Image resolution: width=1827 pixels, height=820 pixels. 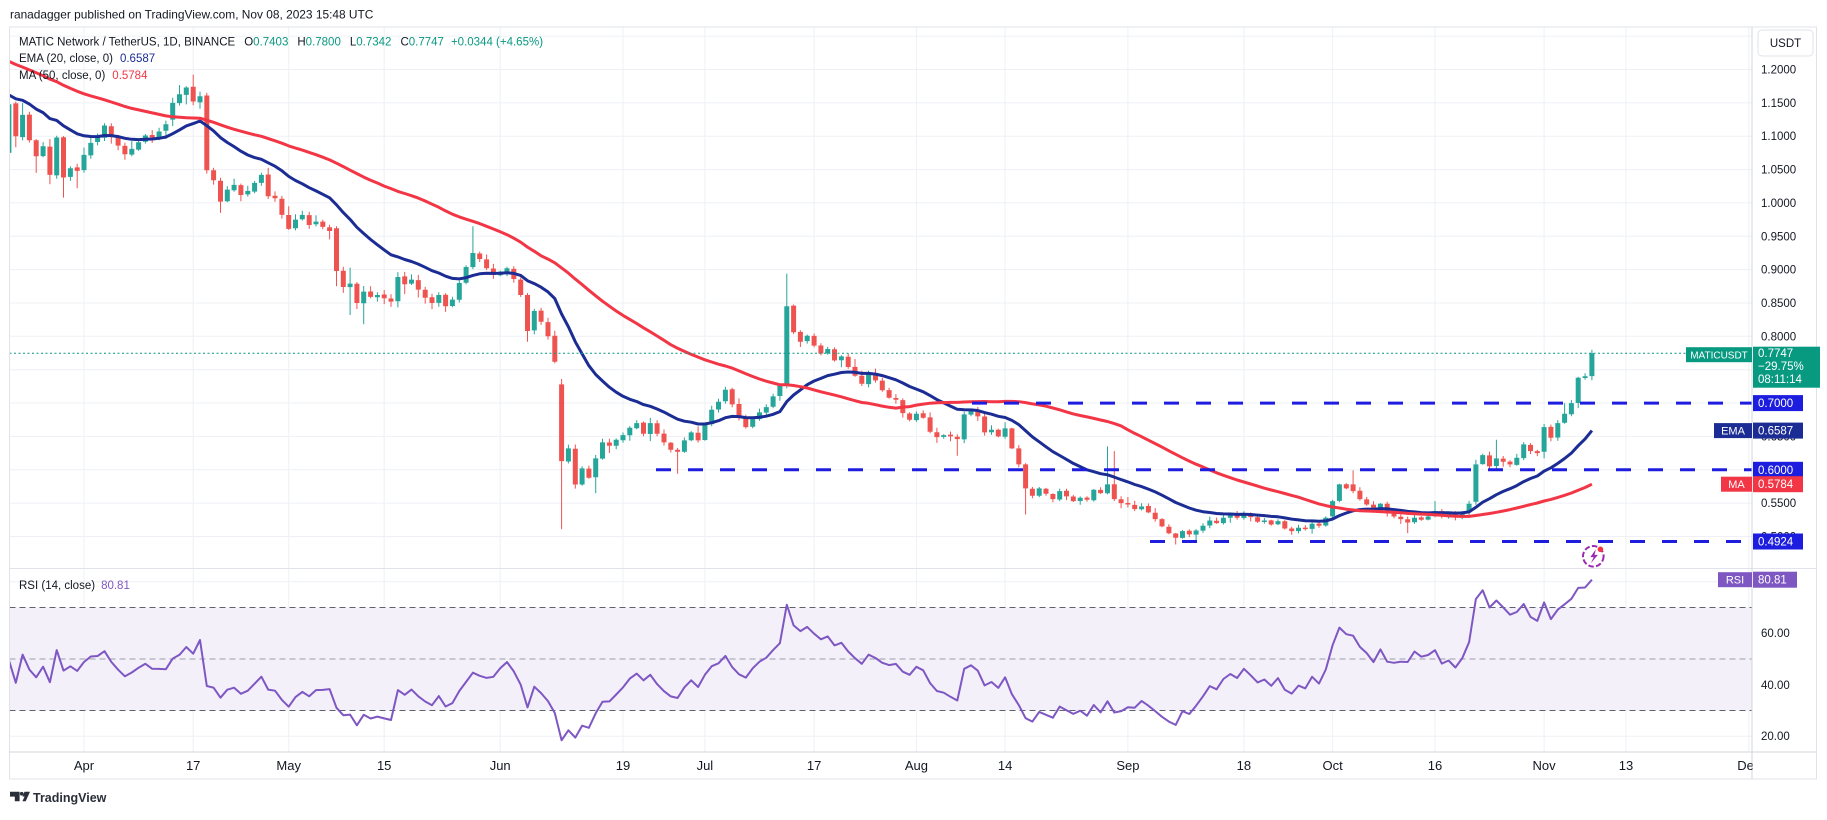 I want to click on svg-text: 0.8500, so click(x=1778, y=304).